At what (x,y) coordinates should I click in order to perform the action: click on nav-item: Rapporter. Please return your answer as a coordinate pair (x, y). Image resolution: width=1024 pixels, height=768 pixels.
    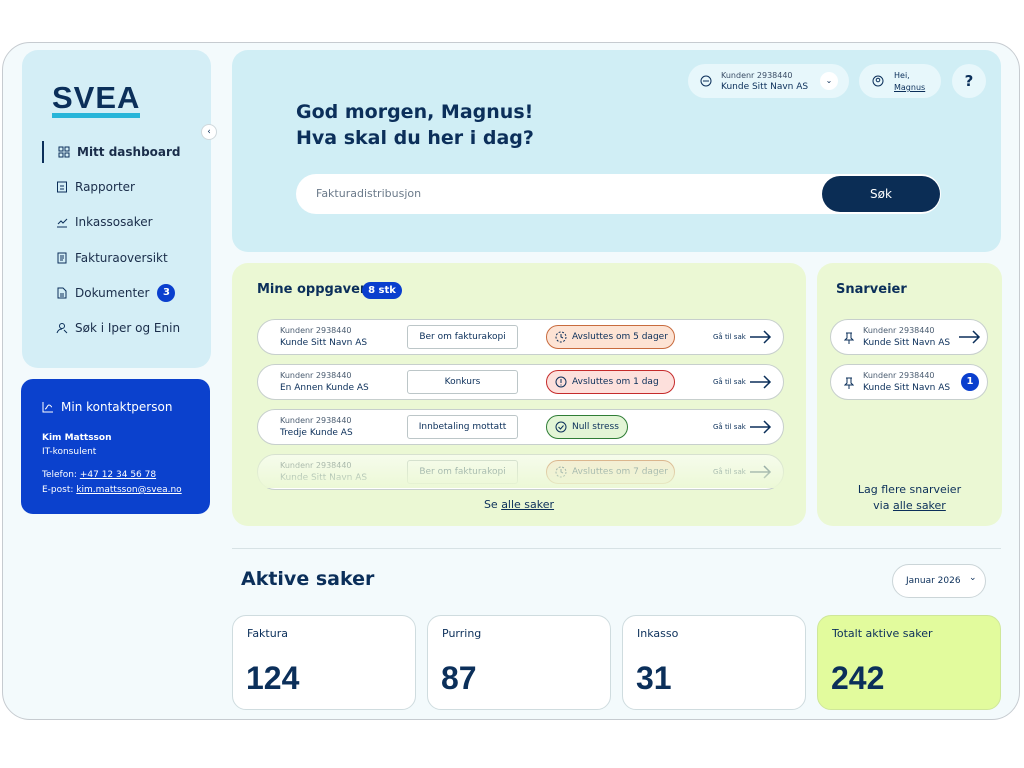
    Looking at the image, I should click on (122, 187).